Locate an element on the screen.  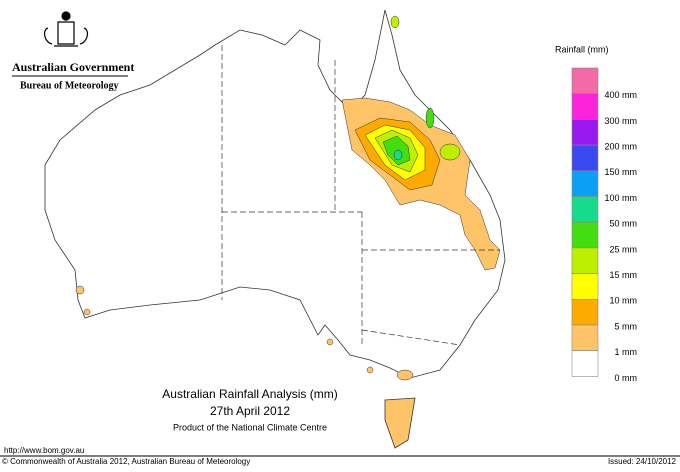
legend-label: 200 mm is located at coordinates (620, 146).